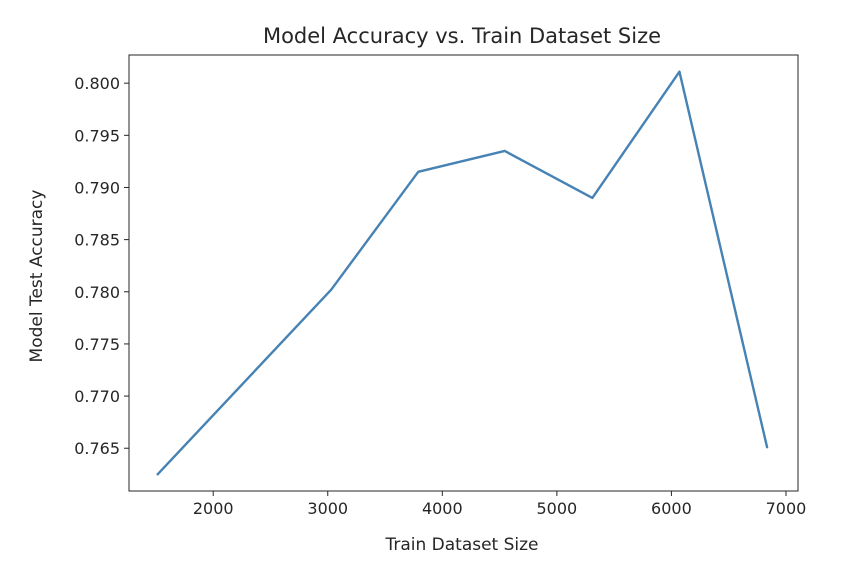 The width and height of the screenshot is (846, 570). Describe the element at coordinates (97, 448) in the screenshot. I see `y-tick-label: 0.765` at that location.